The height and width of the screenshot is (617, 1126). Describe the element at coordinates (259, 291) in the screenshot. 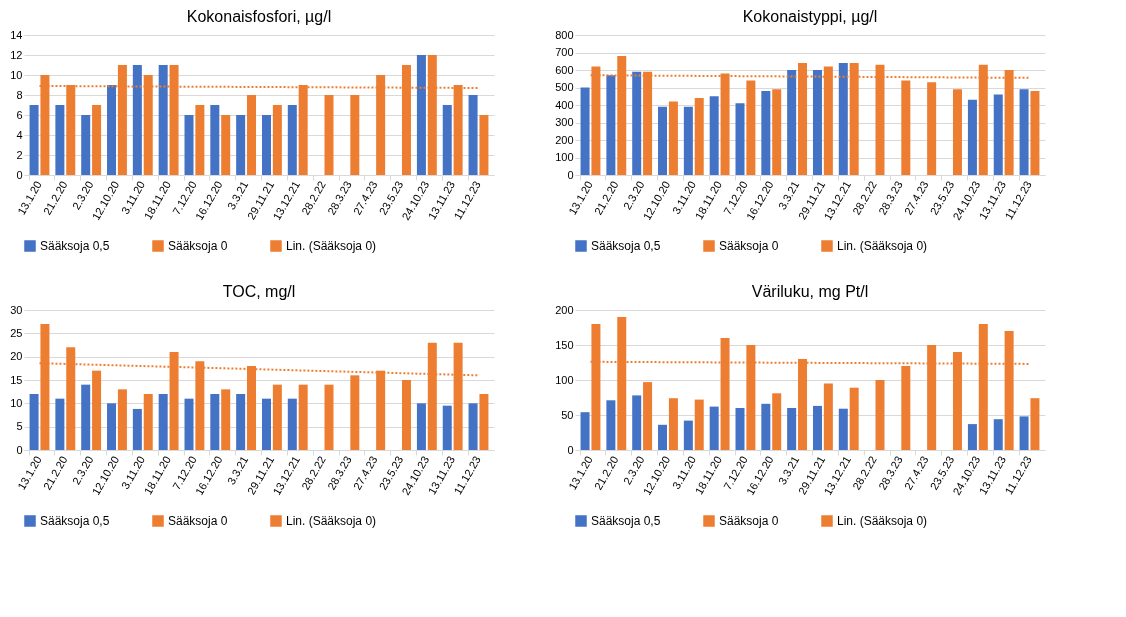

I see `chart-title: TOC, mg/l` at that location.